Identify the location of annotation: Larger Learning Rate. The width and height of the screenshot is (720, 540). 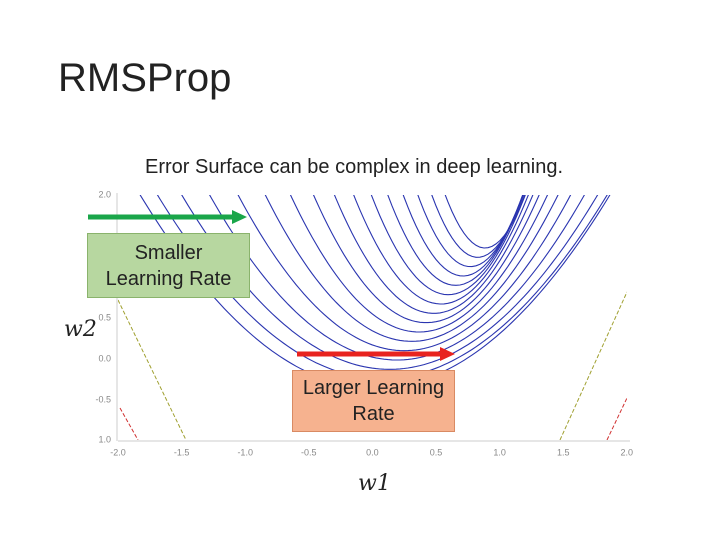
(373, 401).